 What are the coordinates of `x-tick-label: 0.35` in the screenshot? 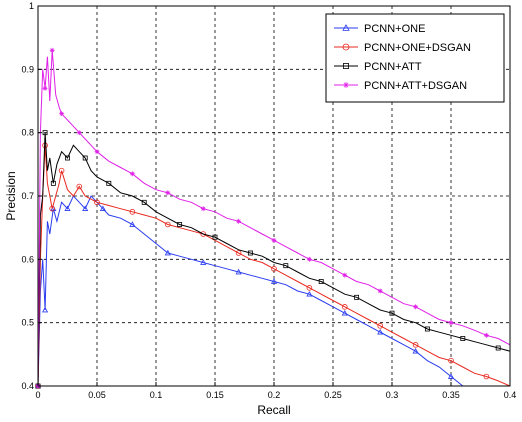 It's located at (451, 395).